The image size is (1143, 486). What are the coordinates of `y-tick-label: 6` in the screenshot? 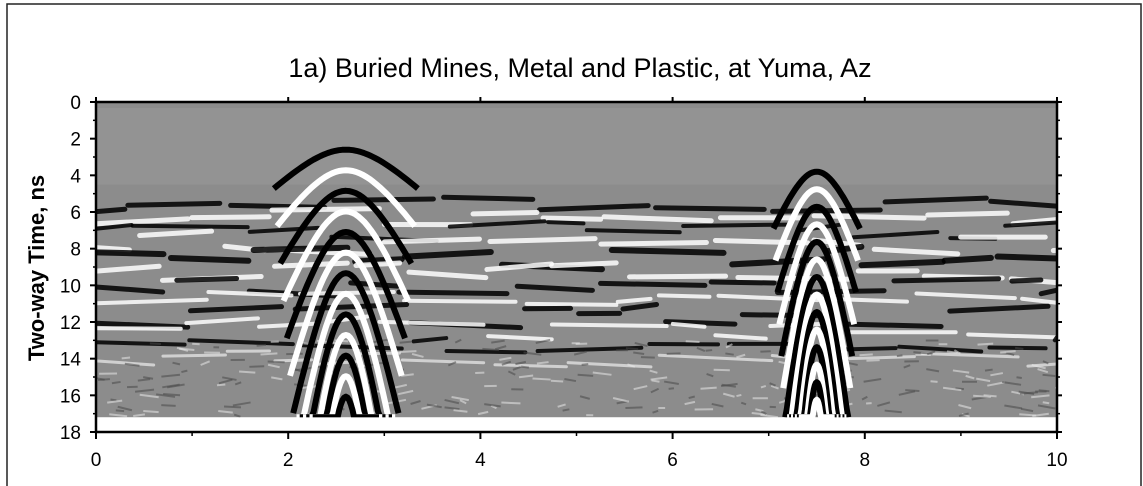 It's located at (75, 213).